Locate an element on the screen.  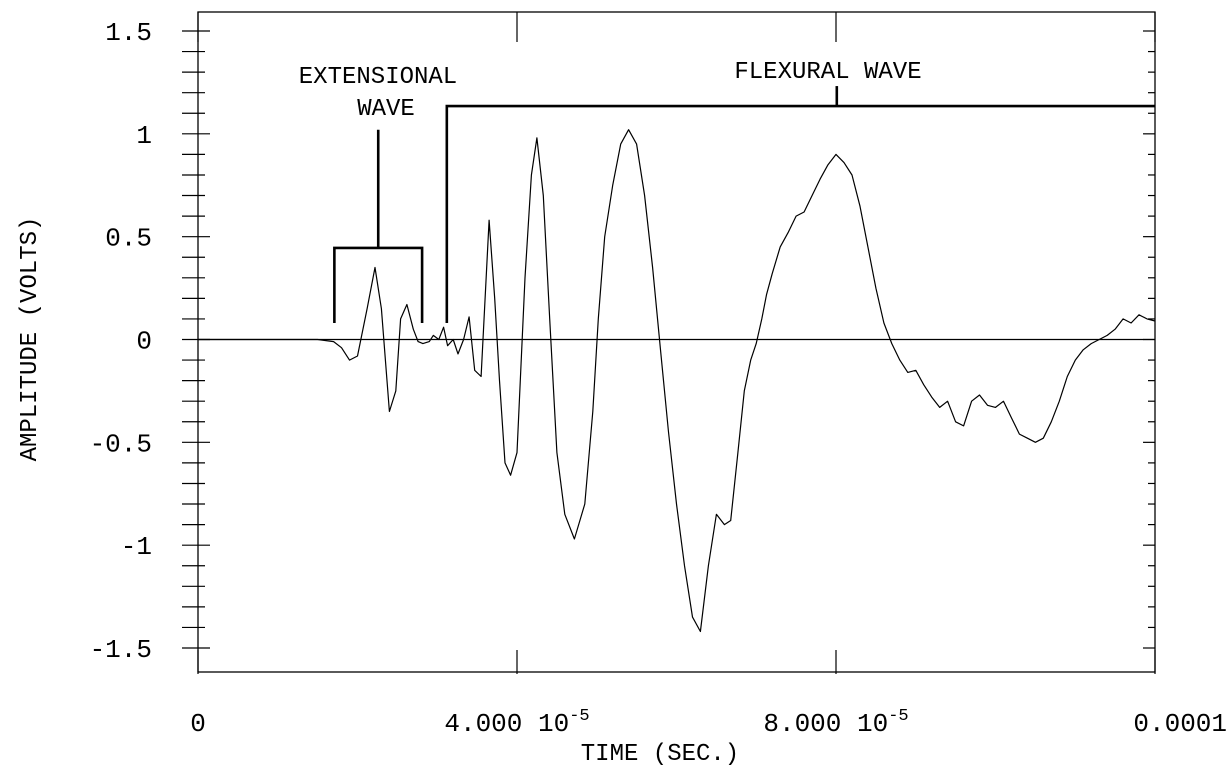
y-tick-label: 0 is located at coordinates (144, 342).